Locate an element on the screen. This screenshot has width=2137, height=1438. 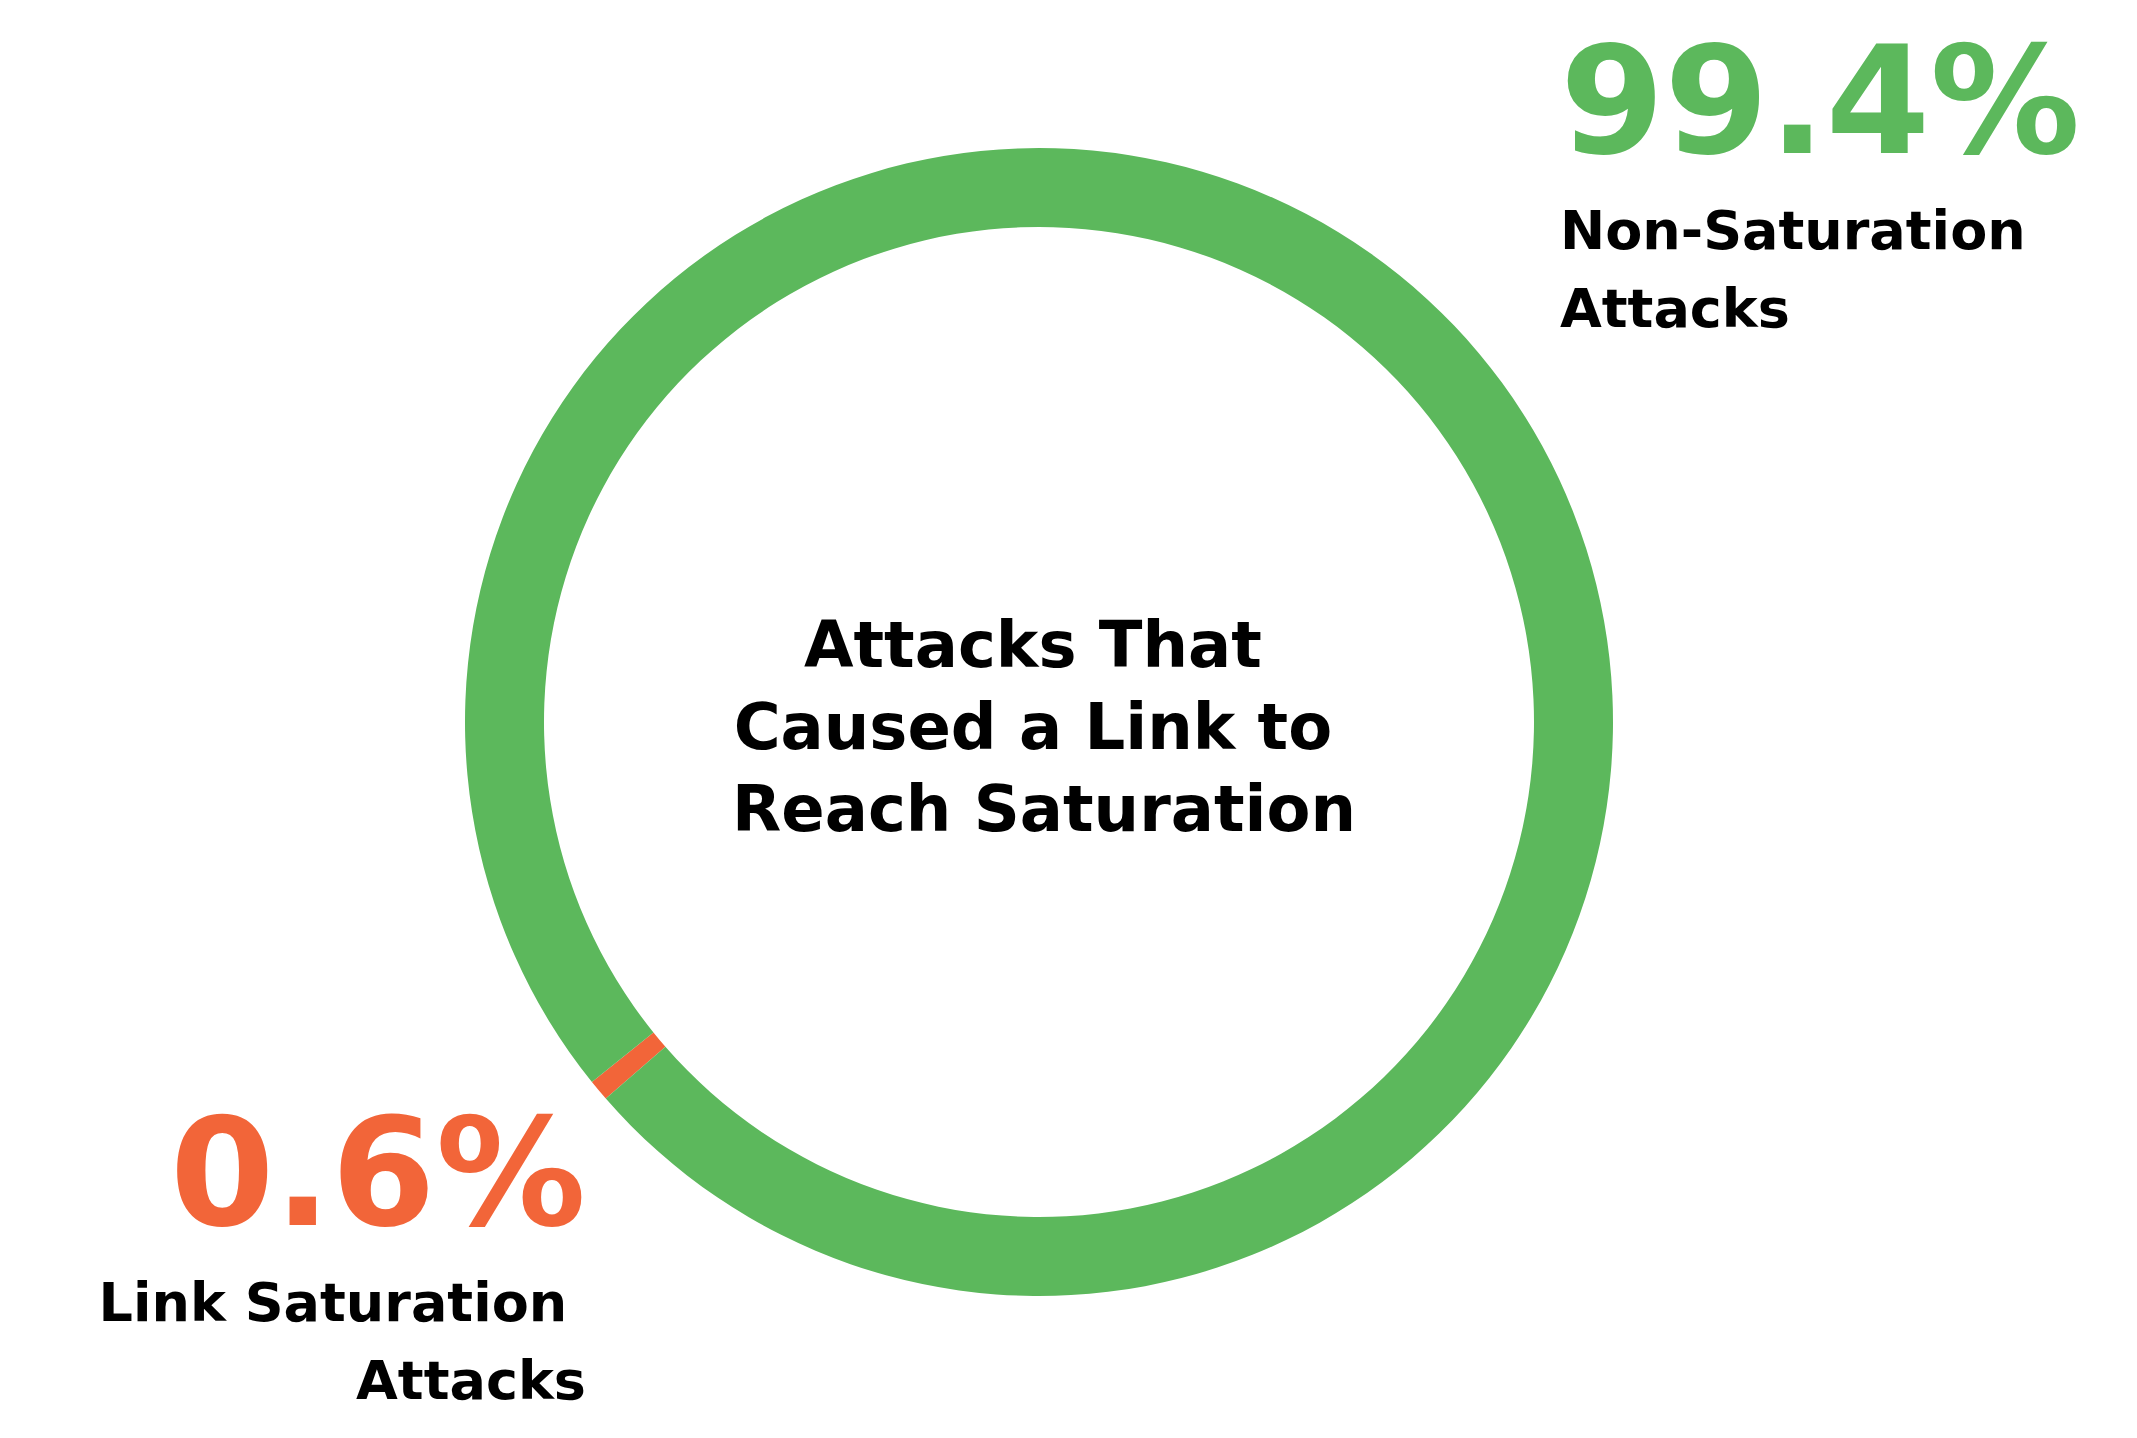
slice-label: Non-Saturation Attacks is located at coordinates (1802, 269).